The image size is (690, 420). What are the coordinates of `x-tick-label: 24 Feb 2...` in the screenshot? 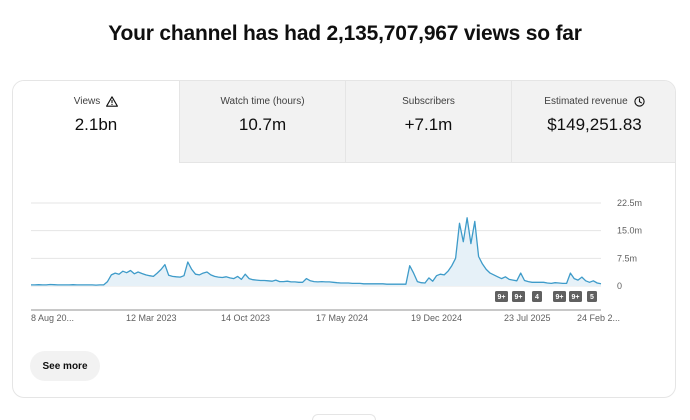 It's located at (598, 318).